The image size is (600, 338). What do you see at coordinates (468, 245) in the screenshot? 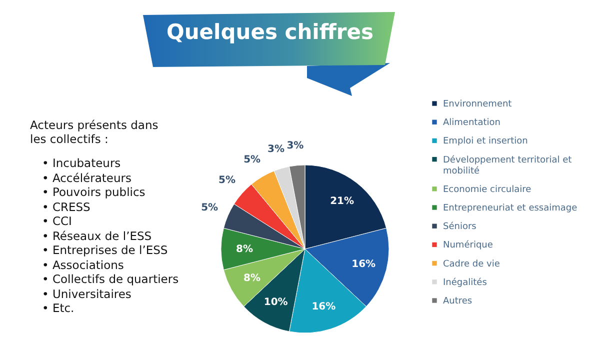
I see `legend-label: Numérique` at bounding box center [468, 245].